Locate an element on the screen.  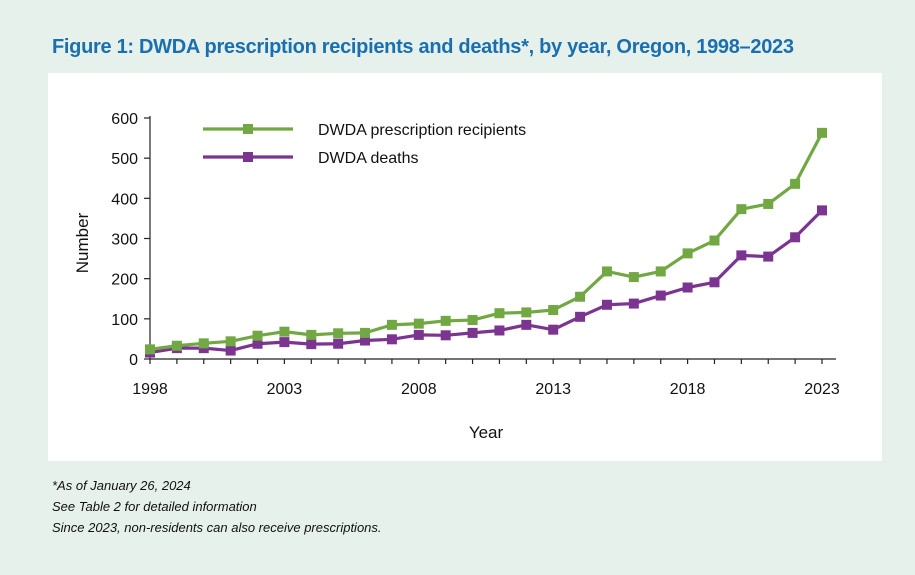
x-axis-title: Year is located at coordinates (486, 432).